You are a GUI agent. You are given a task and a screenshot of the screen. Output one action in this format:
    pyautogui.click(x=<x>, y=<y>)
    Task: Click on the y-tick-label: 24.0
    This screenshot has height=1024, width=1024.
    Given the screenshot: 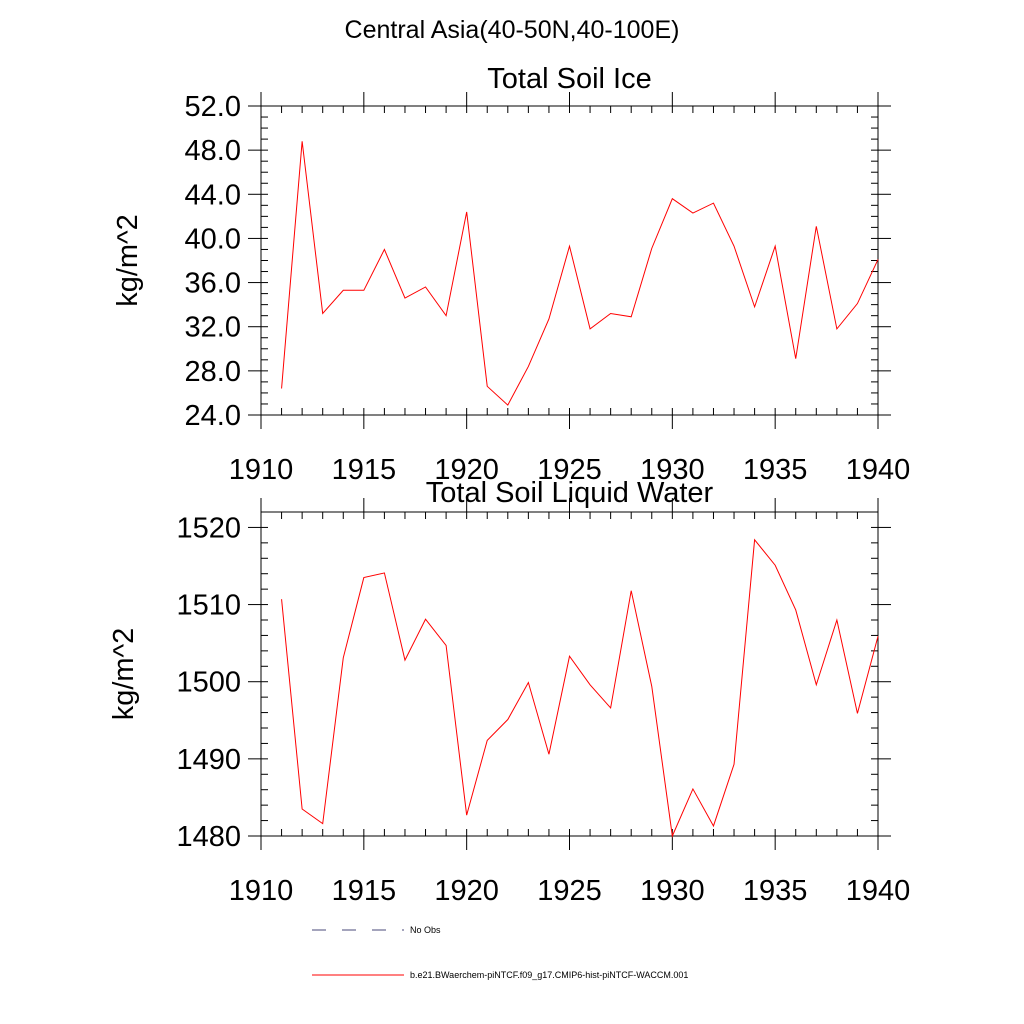 What is the action you would take?
    pyautogui.click(x=213, y=416)
    